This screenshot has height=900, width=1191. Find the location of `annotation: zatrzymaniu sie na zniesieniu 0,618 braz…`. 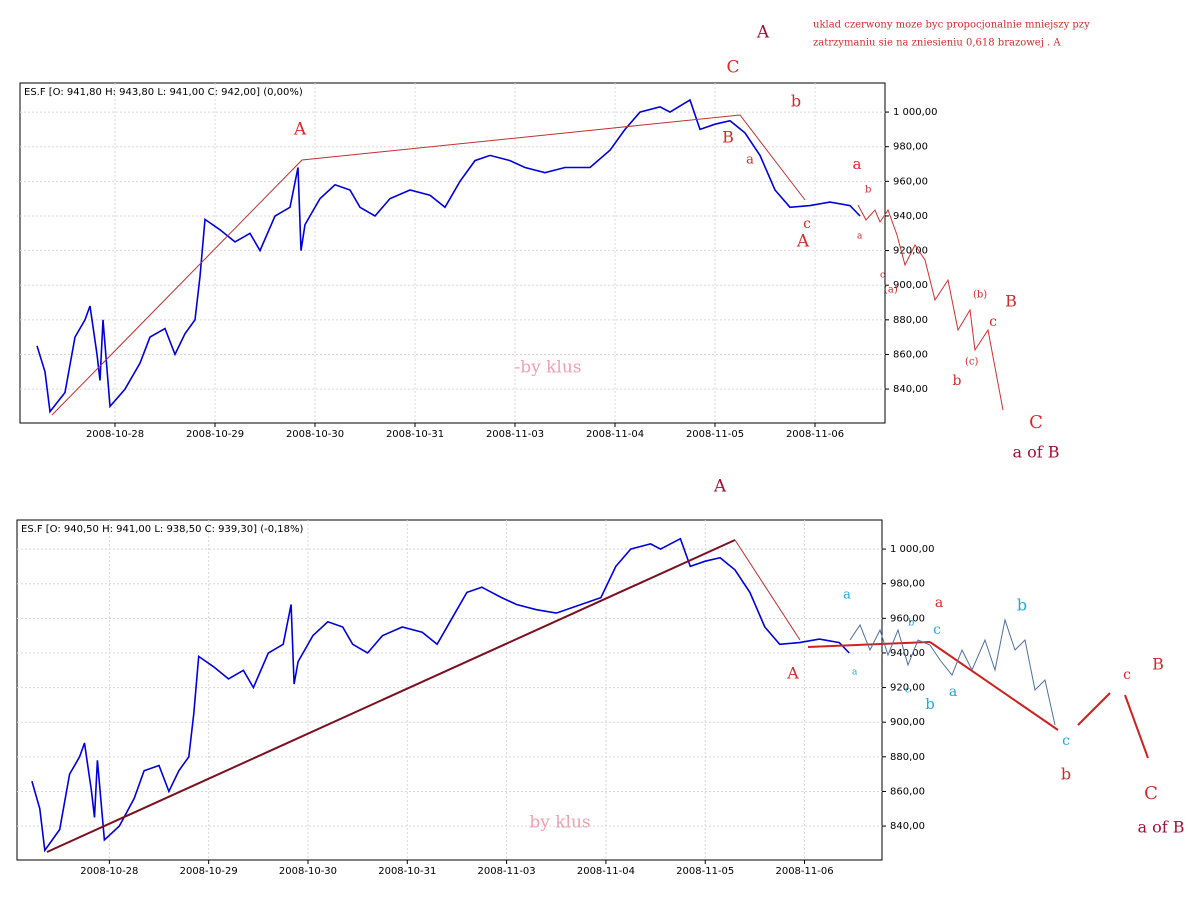

annotation: zatrzymaniu sie na zniesieniu 0,618 braz… is located at coordinates (937, 43).